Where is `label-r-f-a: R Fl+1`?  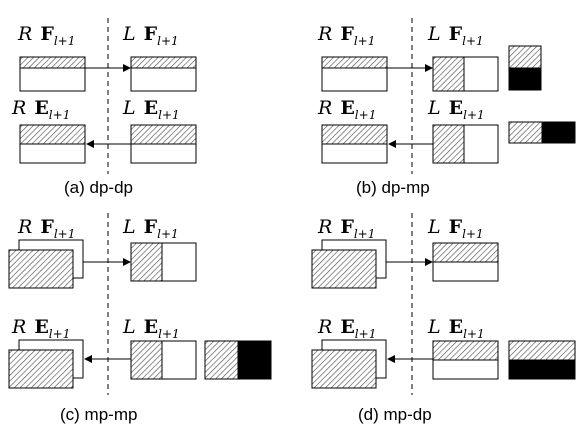
label-r-f-a: R Fl+1 is located at coordinates (46, 35).